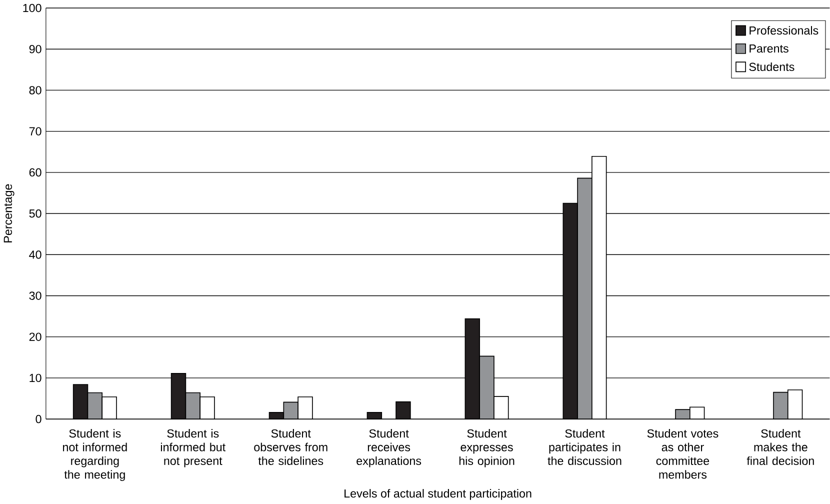  I want to click on x-tick-label: Student expresses his opinion, so click(486, 448).